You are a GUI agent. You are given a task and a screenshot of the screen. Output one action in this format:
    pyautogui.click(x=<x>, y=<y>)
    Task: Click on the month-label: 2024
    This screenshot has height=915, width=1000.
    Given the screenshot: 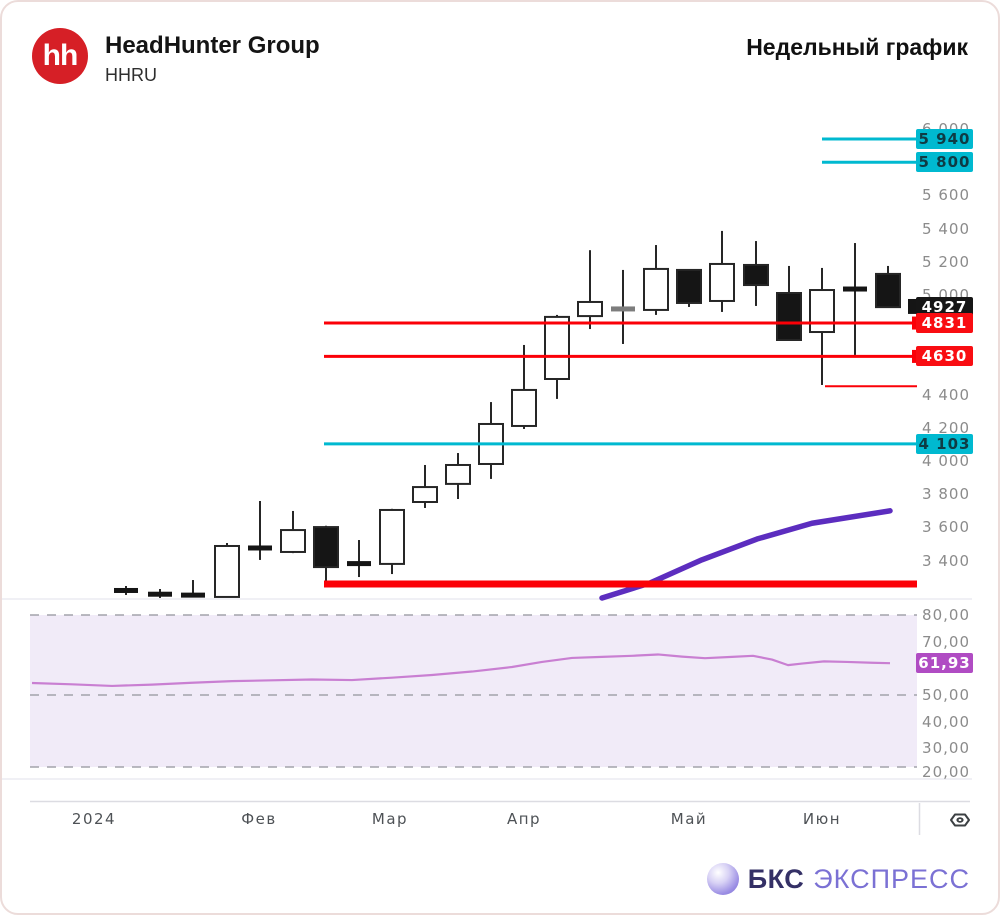 What is the action you would take?
    pyautogui.click(x=94, y=819)
    